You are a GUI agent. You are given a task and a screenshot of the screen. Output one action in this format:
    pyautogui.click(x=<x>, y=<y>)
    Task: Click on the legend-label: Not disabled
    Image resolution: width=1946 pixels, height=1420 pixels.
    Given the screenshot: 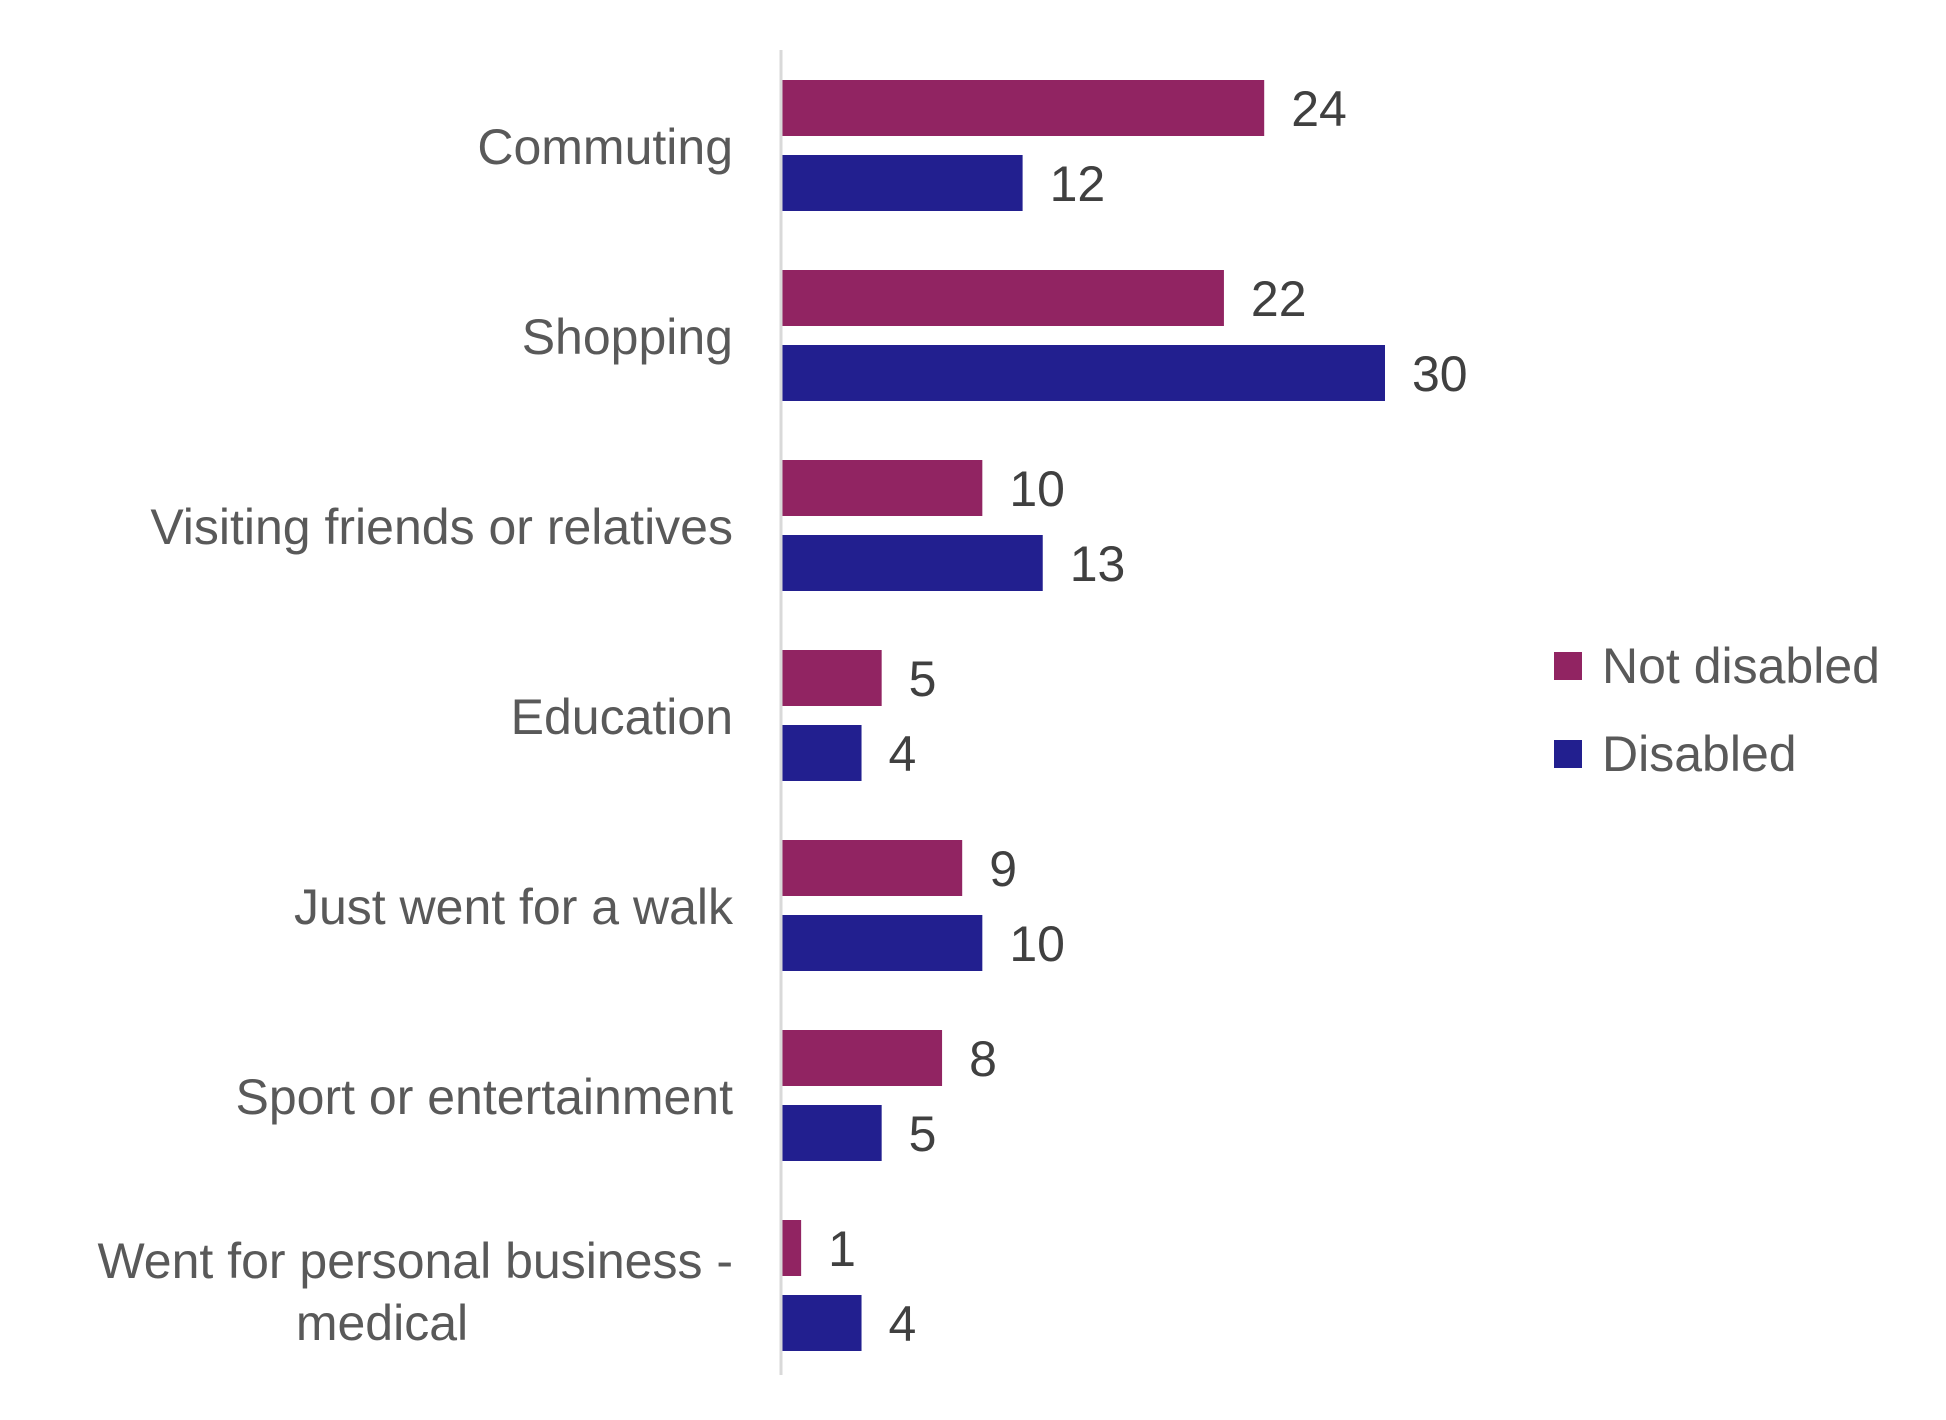 What is the action you would take?
    pyautogui.click(x=1741, y=666)
    